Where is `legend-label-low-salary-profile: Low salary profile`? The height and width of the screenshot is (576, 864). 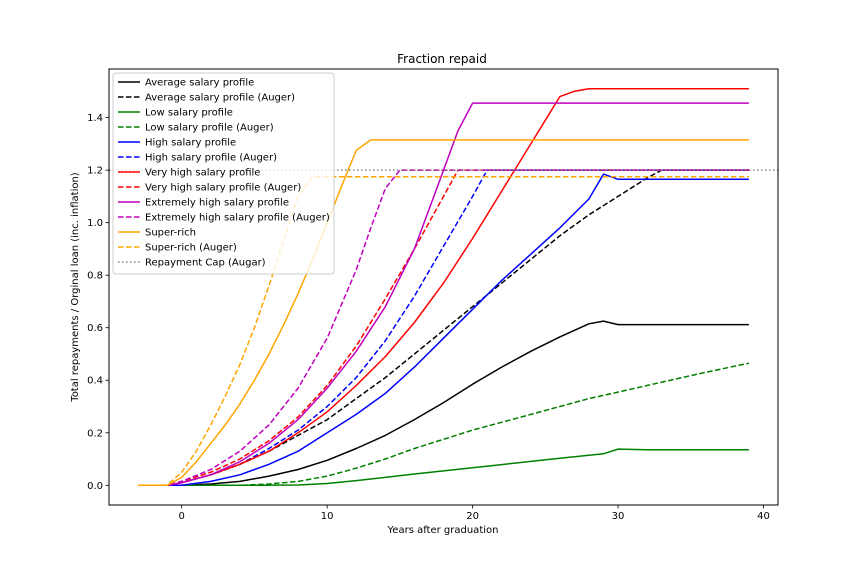
legend-label-low-salary-profile: Low salary profile is located at coordinates (189, 113).